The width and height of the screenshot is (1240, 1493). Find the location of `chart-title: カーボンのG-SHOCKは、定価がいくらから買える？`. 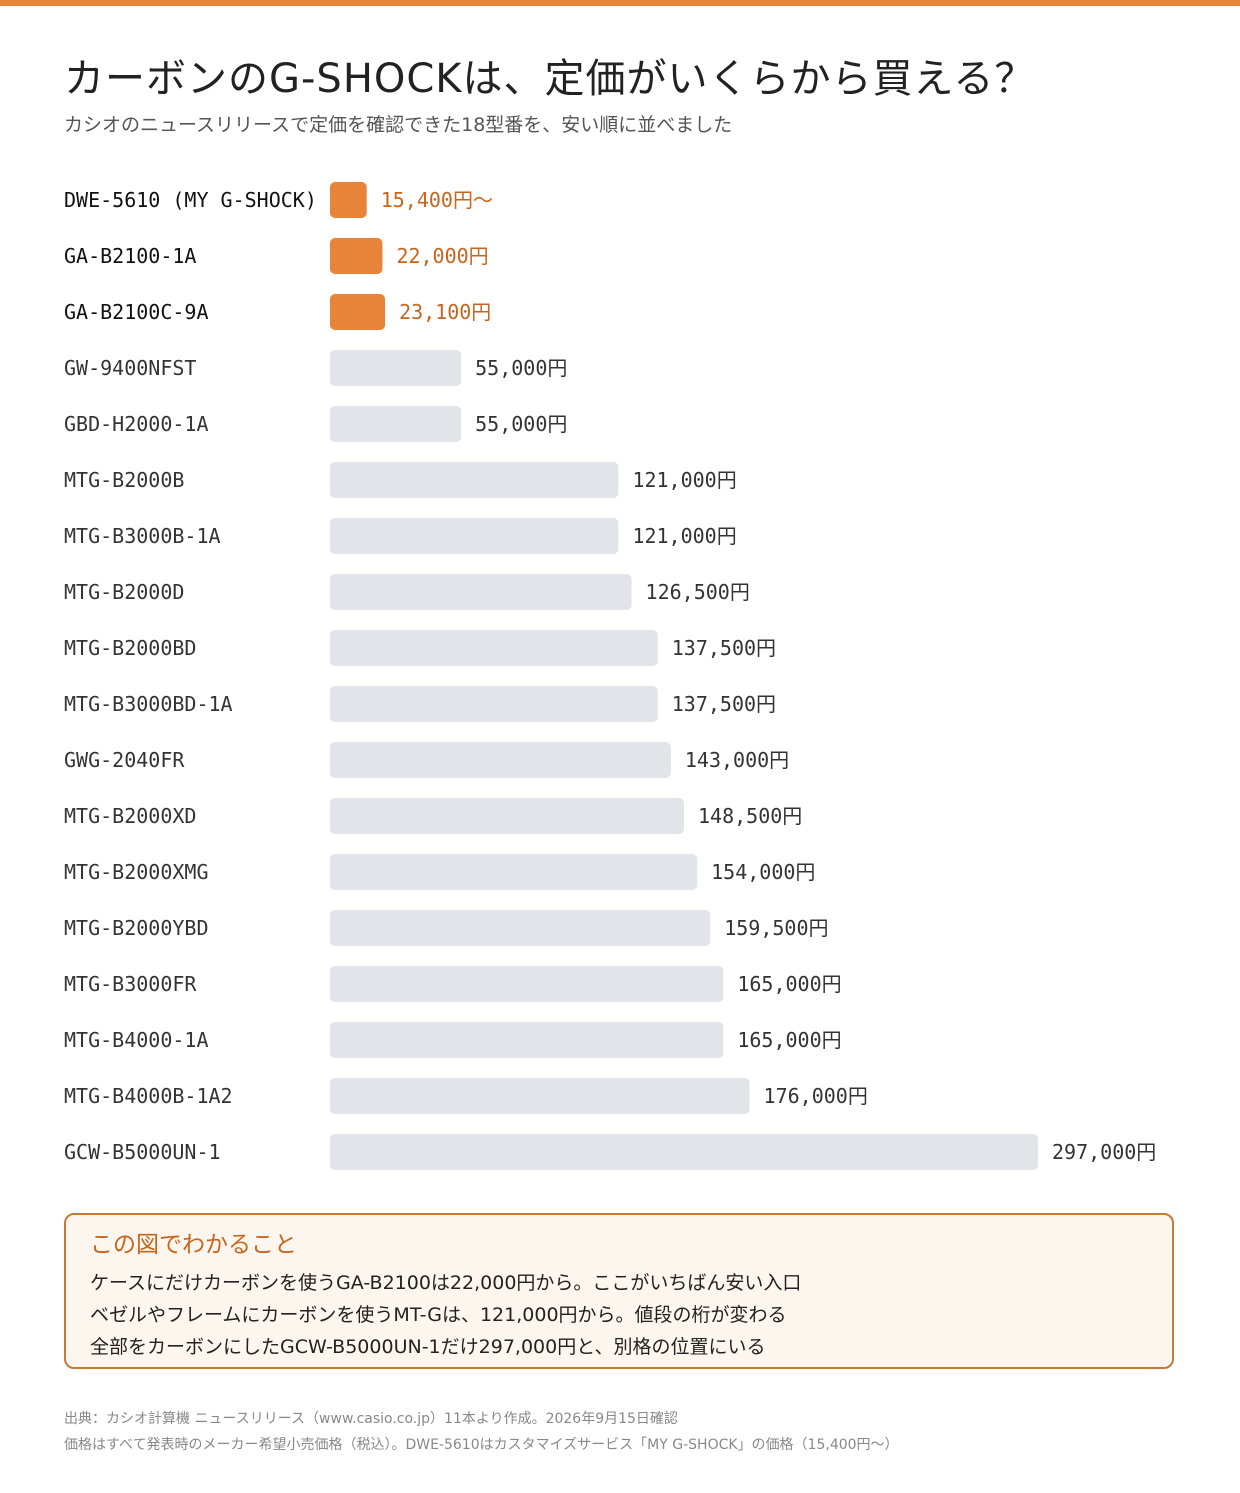

chart-title: カーボンのG-SHOCKは、定価がいくらから買える？ is located at coordinates (550, 79).